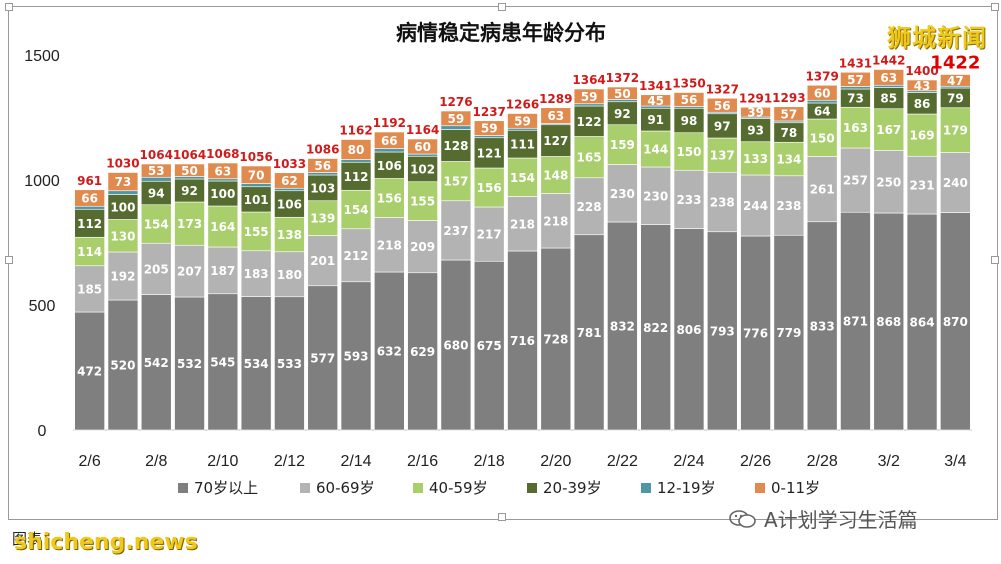 This screenshot has height=564, width=1001. What do you see at coordinates (123, 182) in the screenshot?
I see `data-label: 73` at bounding box center [123, 182].